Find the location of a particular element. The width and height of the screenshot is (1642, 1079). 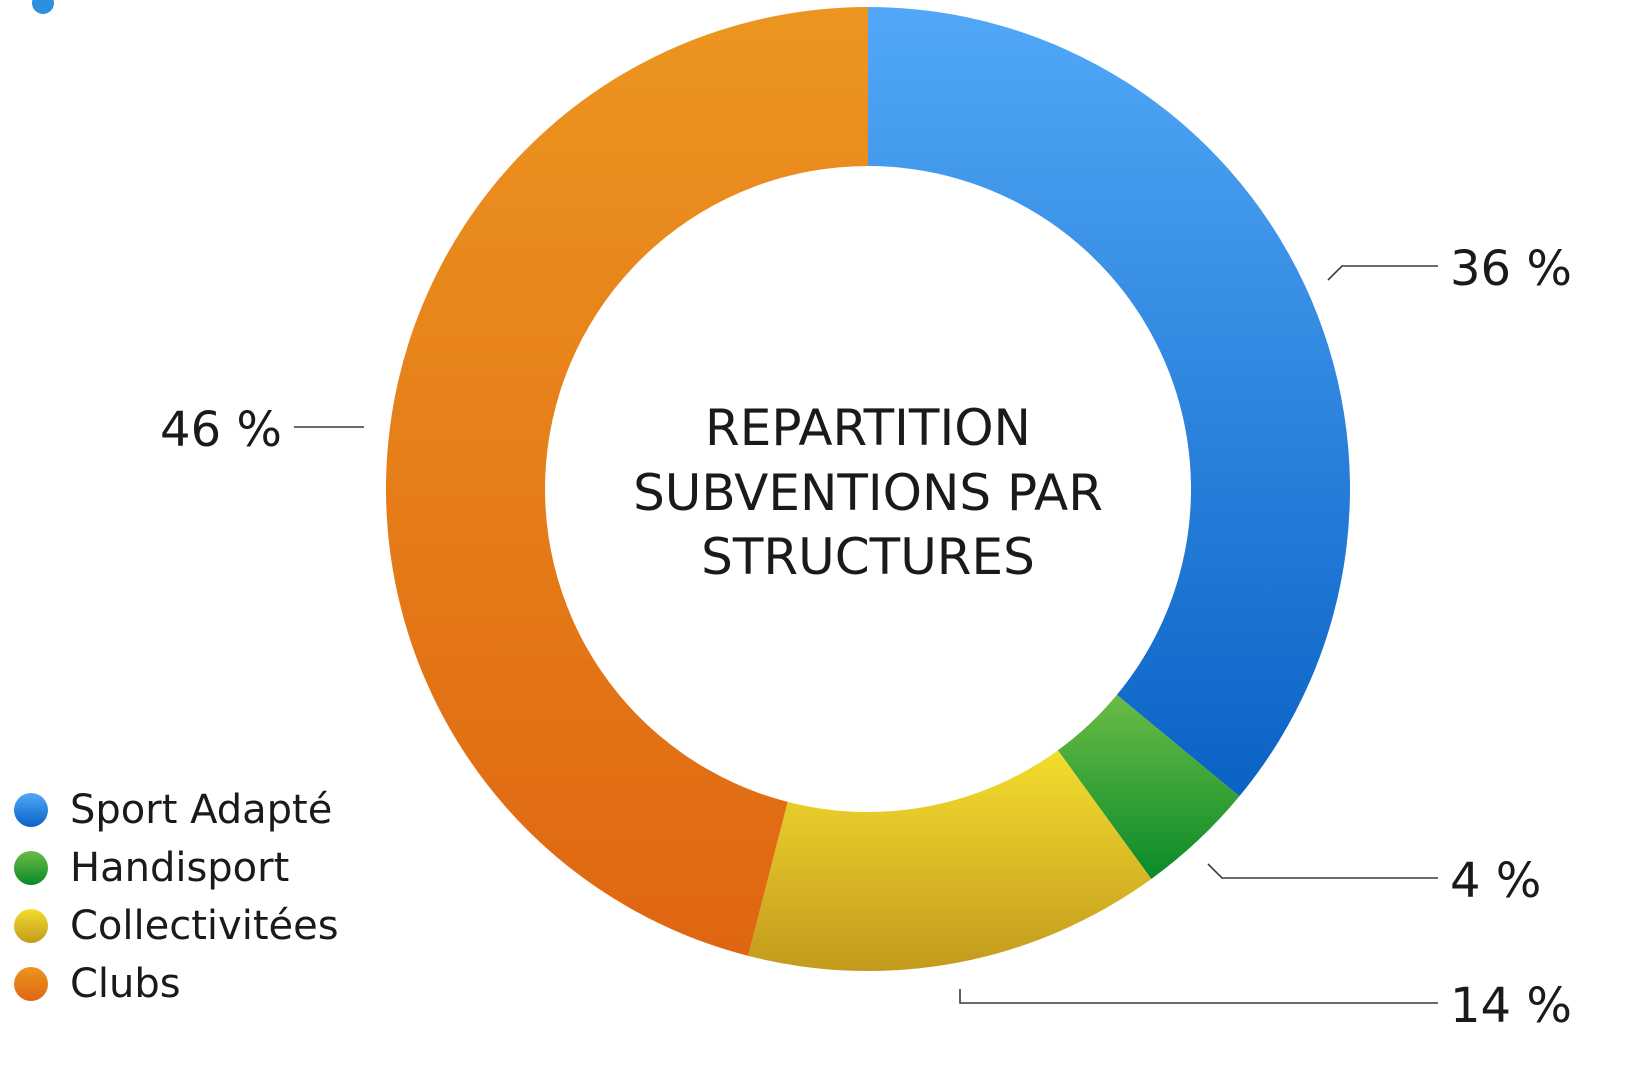

leader-line-handisport is located at coordinates (1322, 871).